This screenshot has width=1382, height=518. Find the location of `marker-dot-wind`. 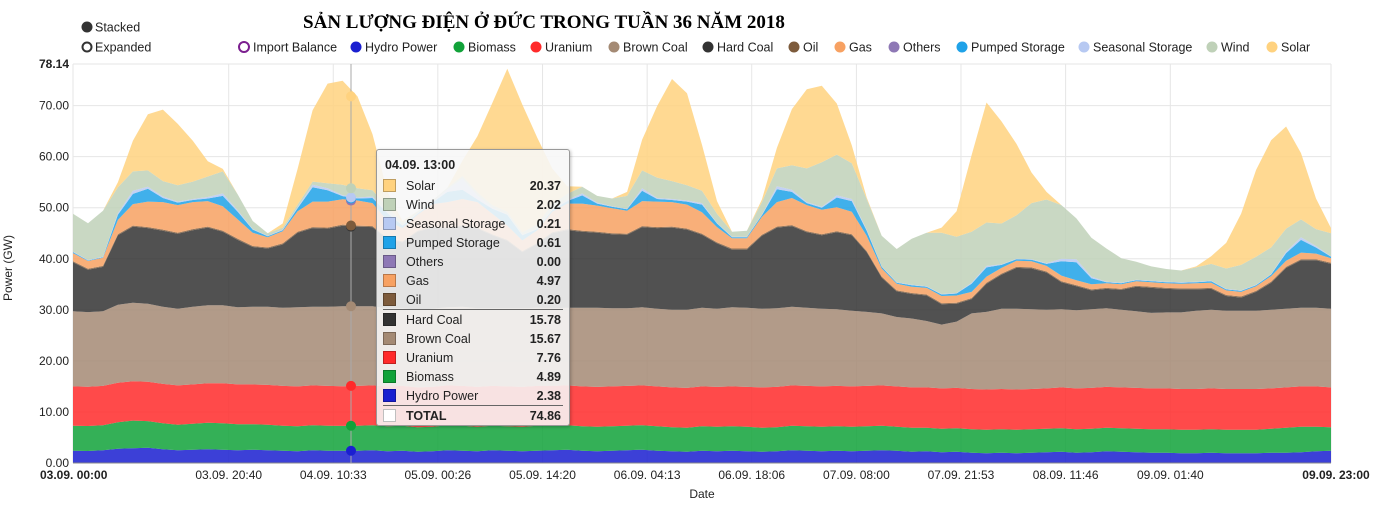

marker-dot-wind is located at coordinates (351, 188).